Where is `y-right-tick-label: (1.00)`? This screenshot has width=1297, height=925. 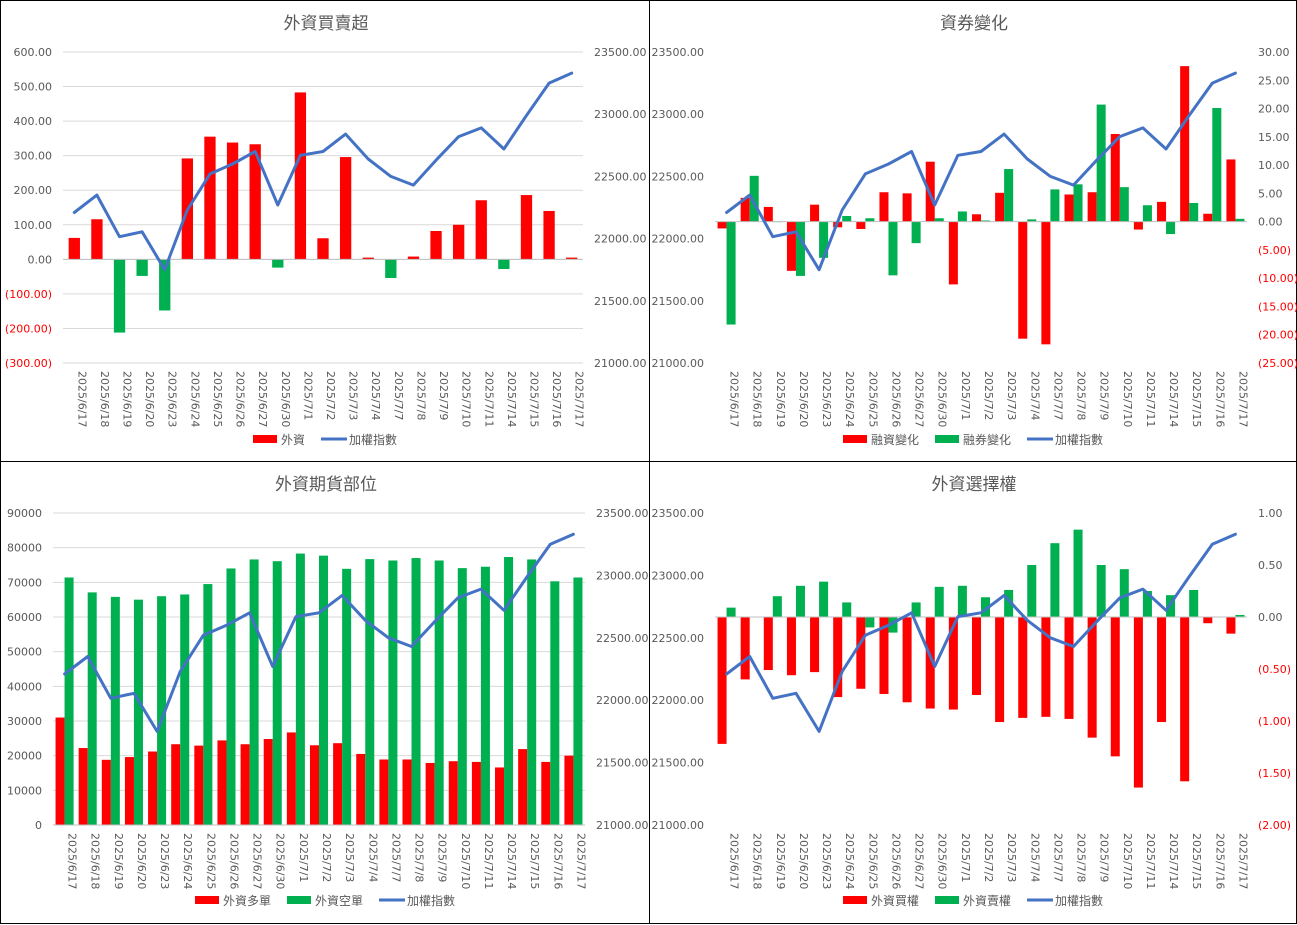 y-right-tick-label: (1.00) is located at coordinates (1274, 721).